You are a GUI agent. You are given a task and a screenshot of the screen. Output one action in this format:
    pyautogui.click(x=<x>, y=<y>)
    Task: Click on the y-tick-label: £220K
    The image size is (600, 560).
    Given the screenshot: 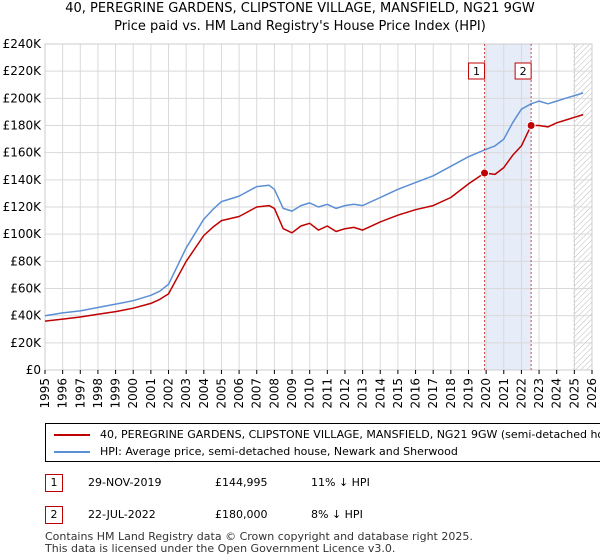 What is the action you would take?
    pyautogui.click(x=23, y=71)
    